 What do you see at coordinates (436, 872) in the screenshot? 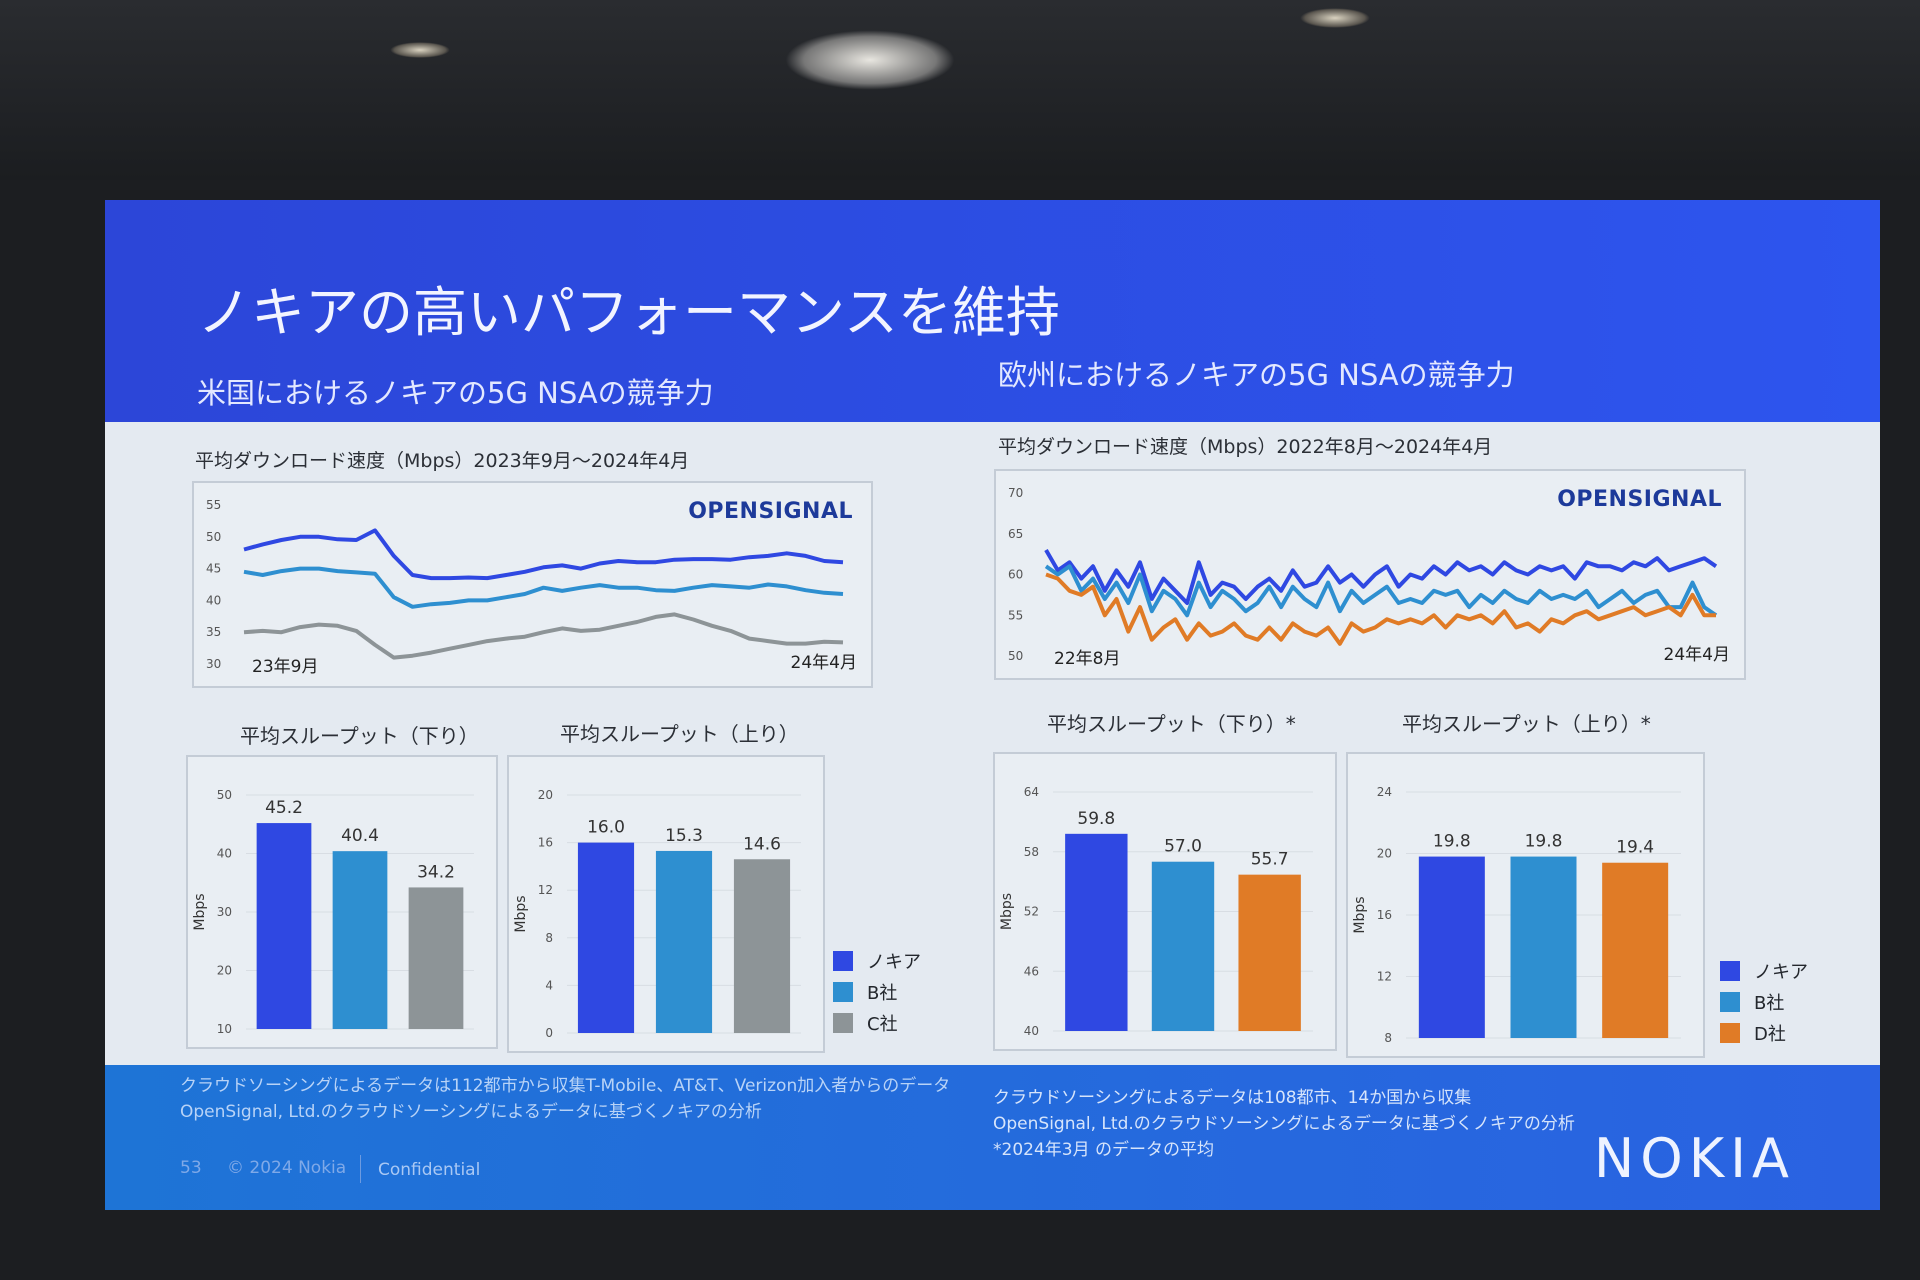
I see `data-label: 34.2` at bounding box center [436, 872].